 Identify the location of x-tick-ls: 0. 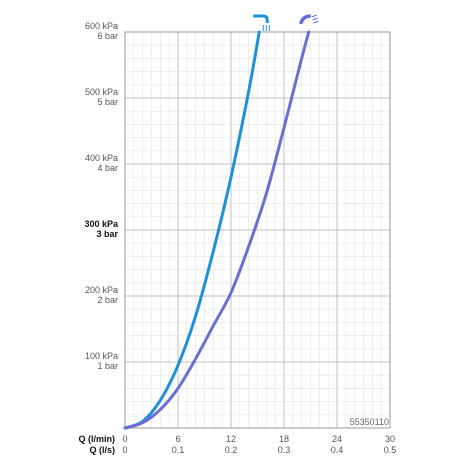
(124, 450).